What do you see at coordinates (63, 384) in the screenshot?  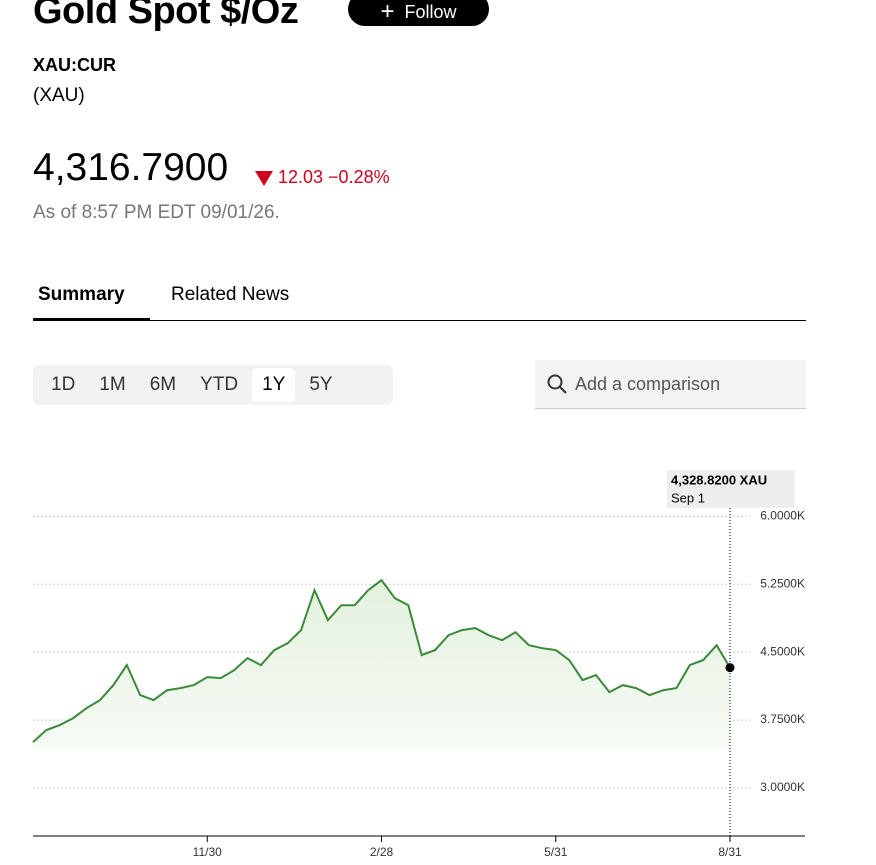 I see `range-button: 1D` at bounding box center [63, 384].